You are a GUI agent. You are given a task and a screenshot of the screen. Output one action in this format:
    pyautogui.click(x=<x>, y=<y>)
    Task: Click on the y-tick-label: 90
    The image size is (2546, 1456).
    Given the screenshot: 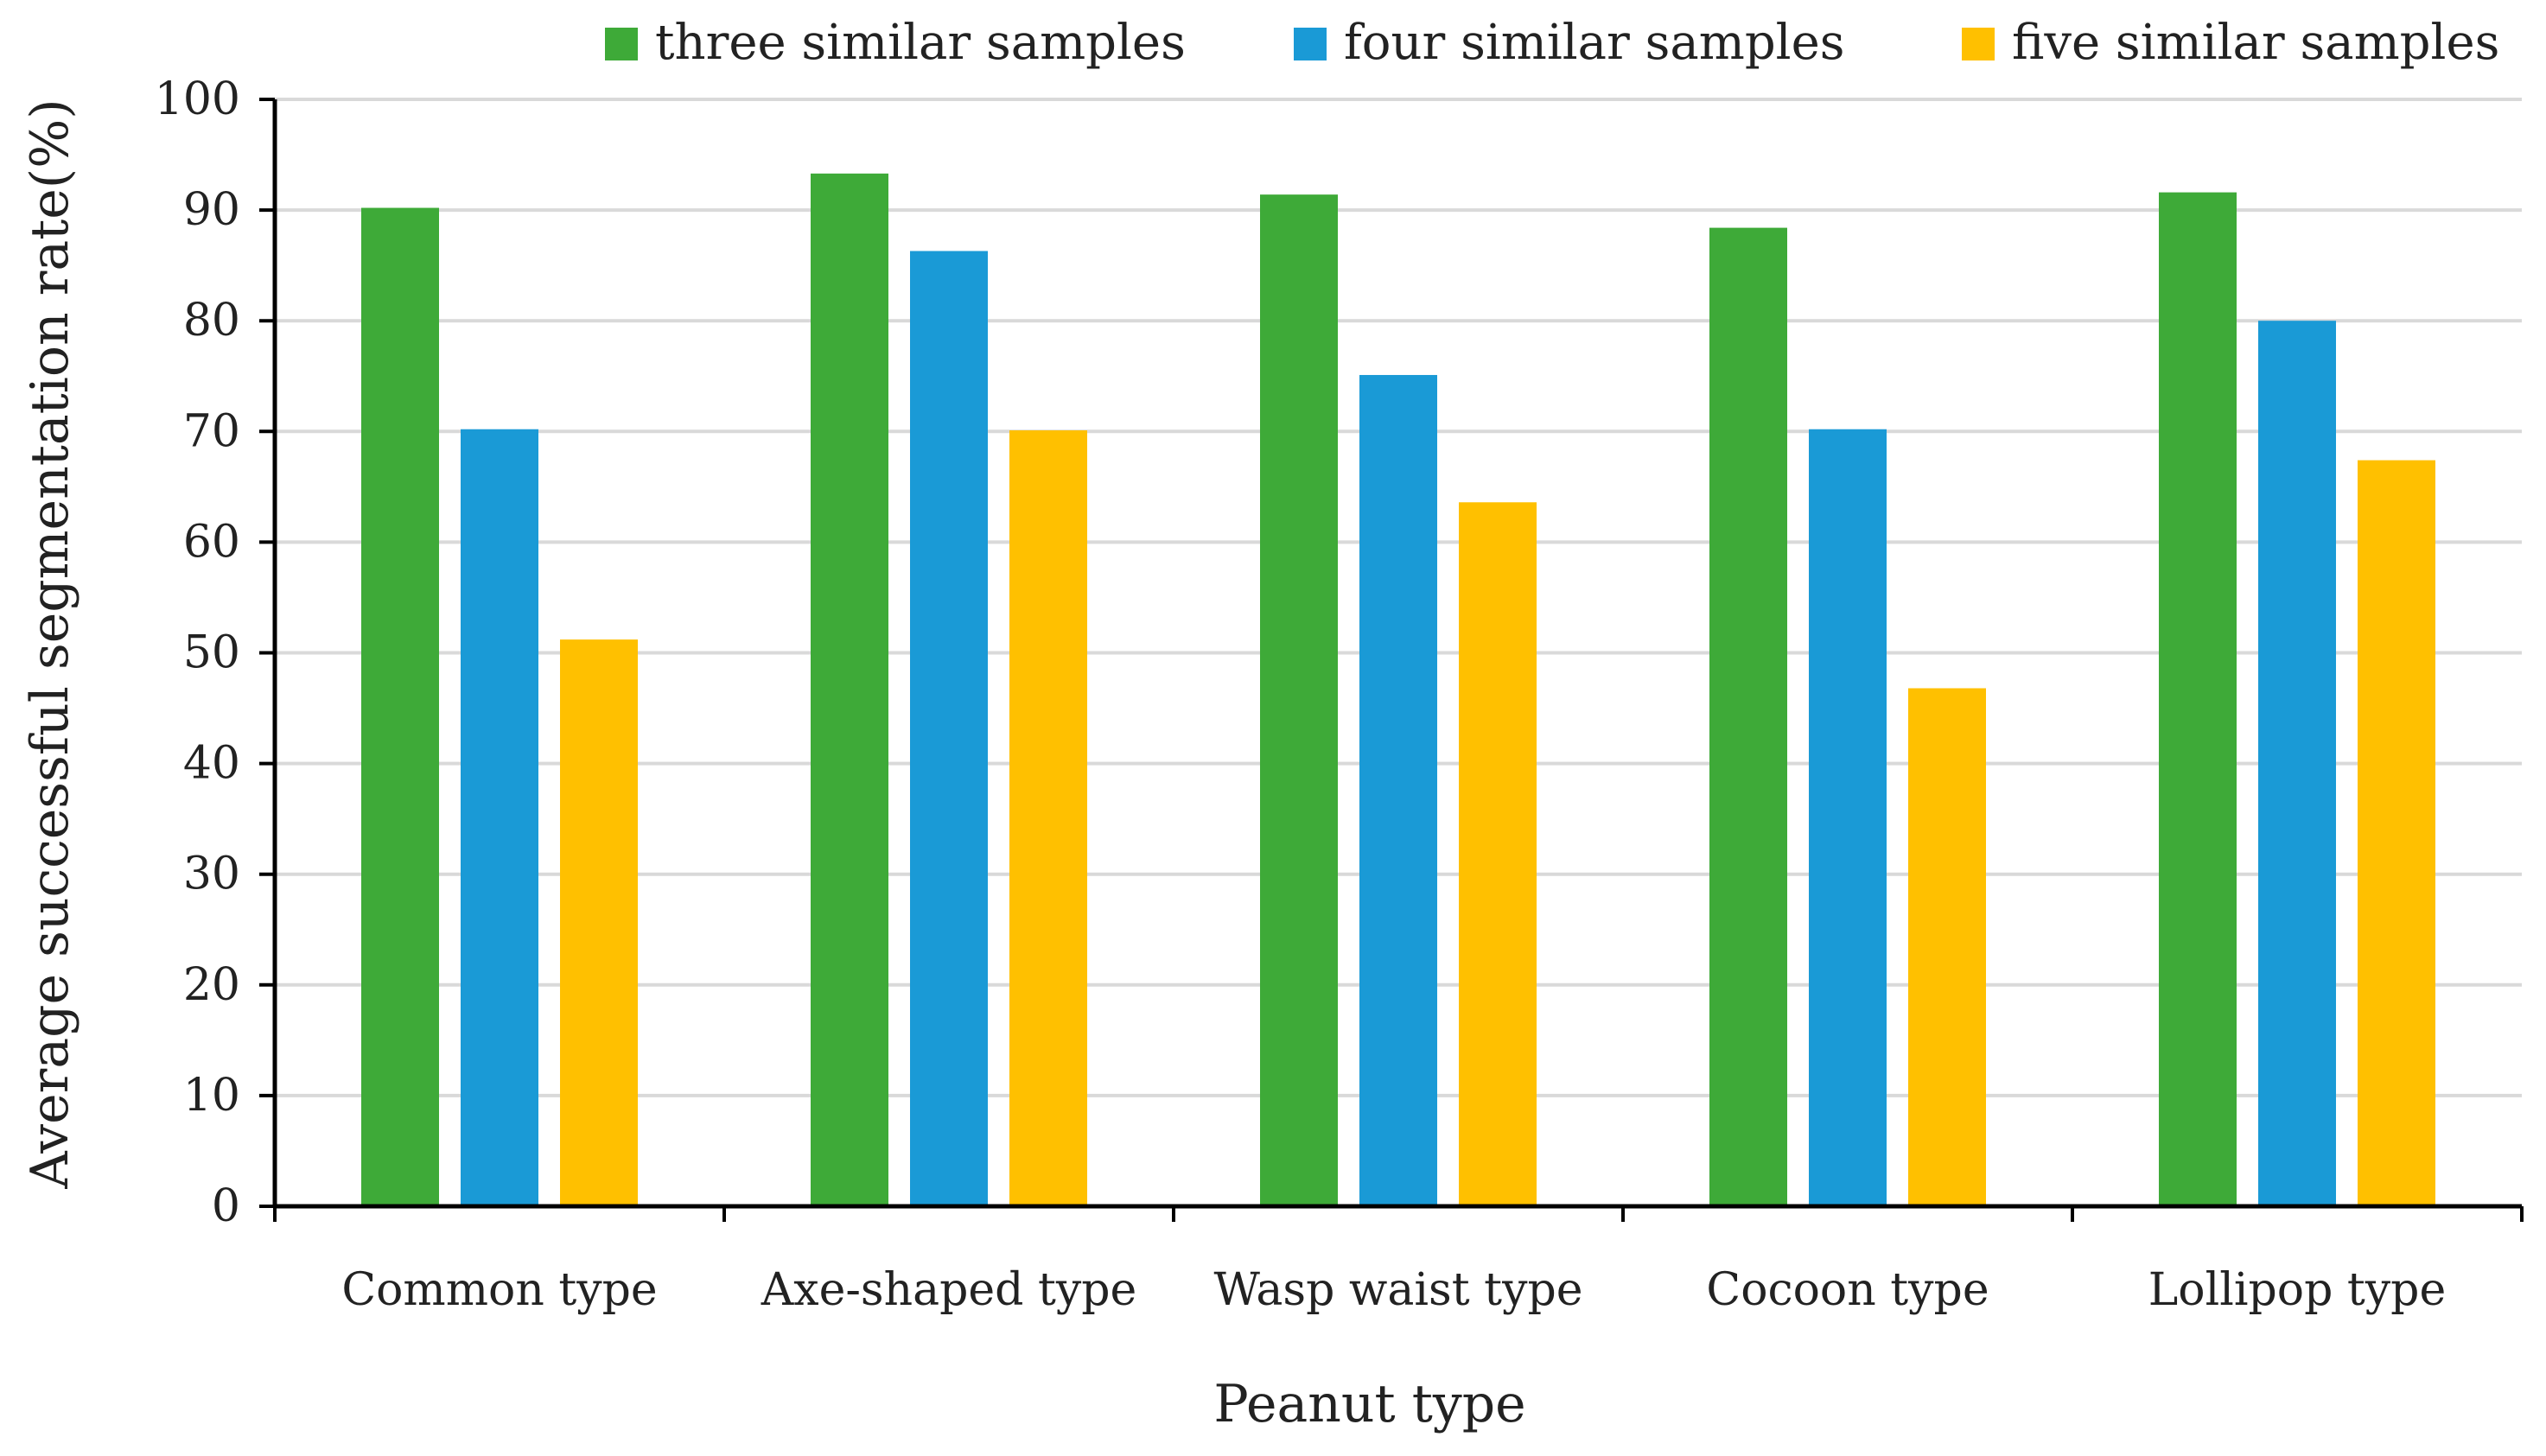 What is the action you would take?
    pyautogui.click(x=211, y=210)
    